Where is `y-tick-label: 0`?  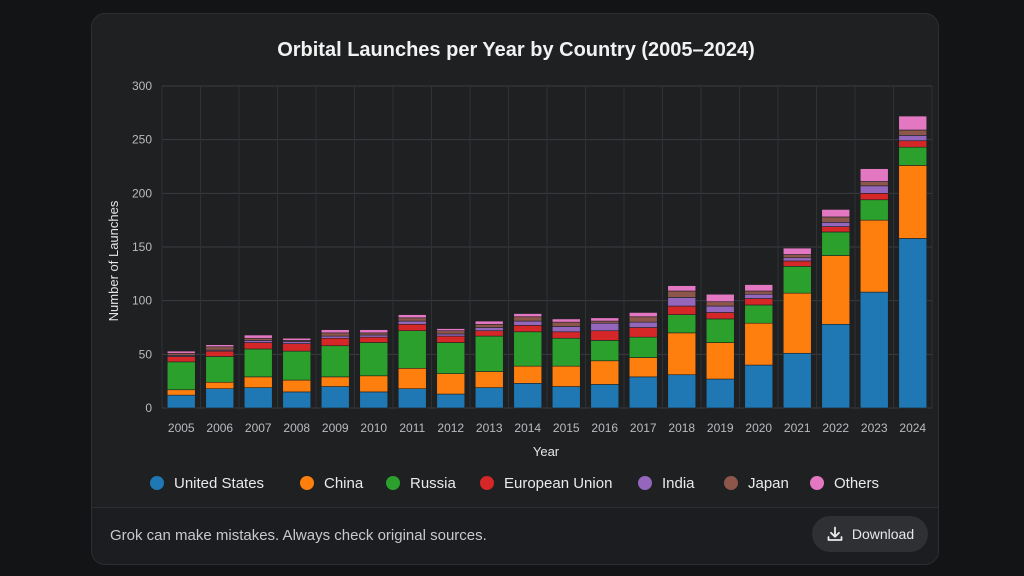 y-tick-label: 0 is located at coordinates (148, 408).